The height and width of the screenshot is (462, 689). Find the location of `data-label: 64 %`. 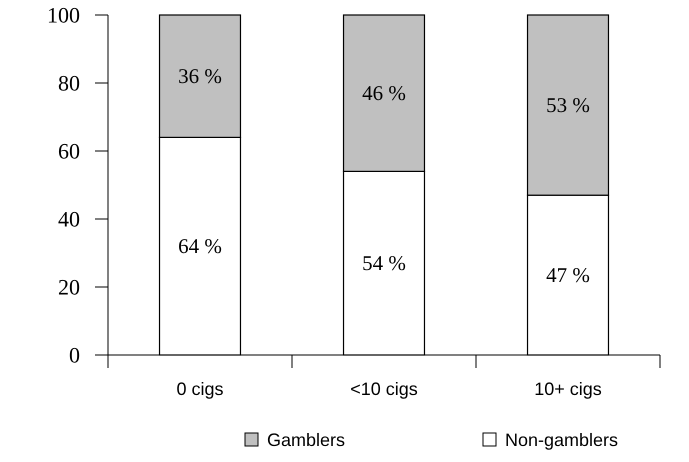

data-label: 64 % is located at coordinates (200, 246).